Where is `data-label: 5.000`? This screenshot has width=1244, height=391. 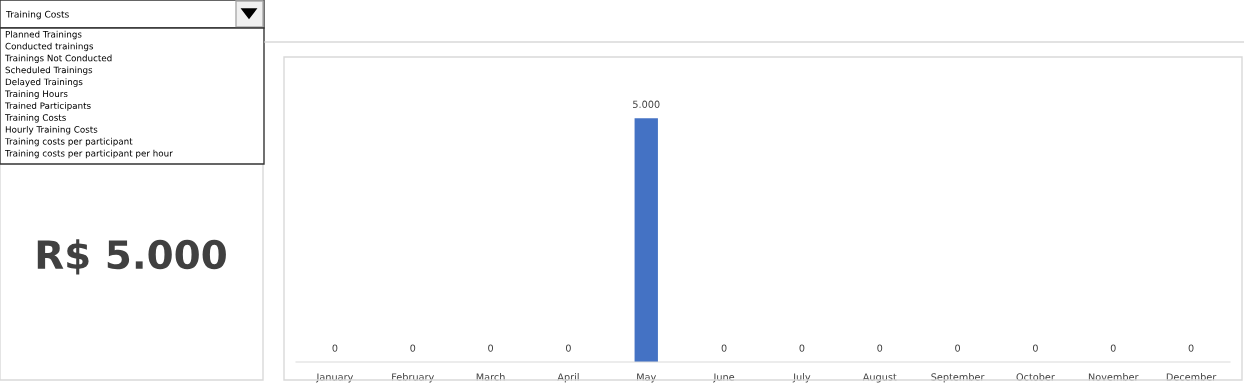 data-label: 5.000 is located at coordinates (646, 104).